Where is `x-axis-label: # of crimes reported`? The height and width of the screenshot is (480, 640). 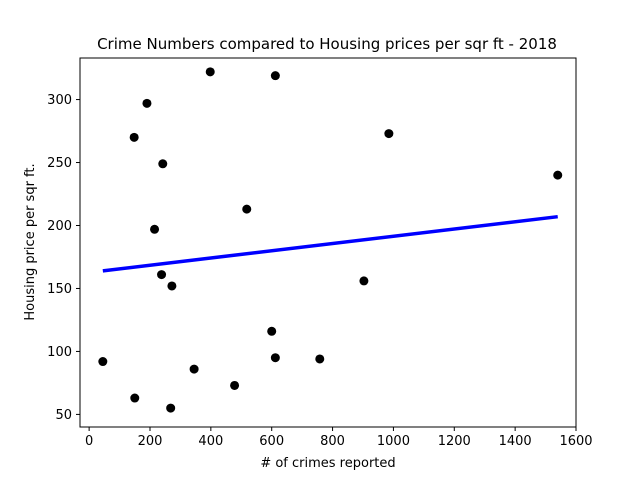 x-axis-label: # of crimes reported is located at coordinates (327, 463).